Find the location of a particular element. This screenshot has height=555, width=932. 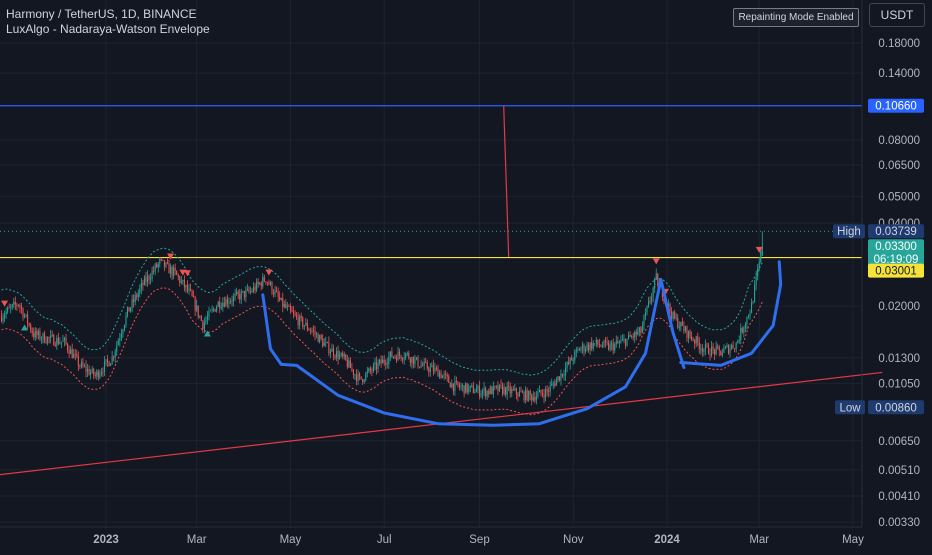

sell-signal-marker is located at coordinates (759, 249).